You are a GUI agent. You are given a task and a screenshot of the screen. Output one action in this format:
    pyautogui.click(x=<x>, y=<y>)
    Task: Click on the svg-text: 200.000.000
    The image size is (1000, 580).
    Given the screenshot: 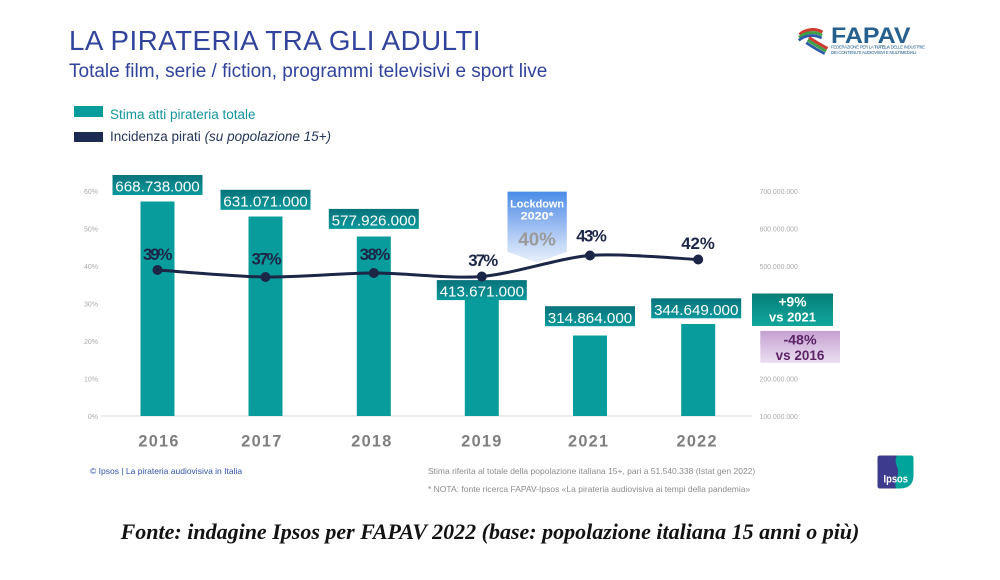 What is the action you would take?
    pyautogui.click(x=779, y=380)
    